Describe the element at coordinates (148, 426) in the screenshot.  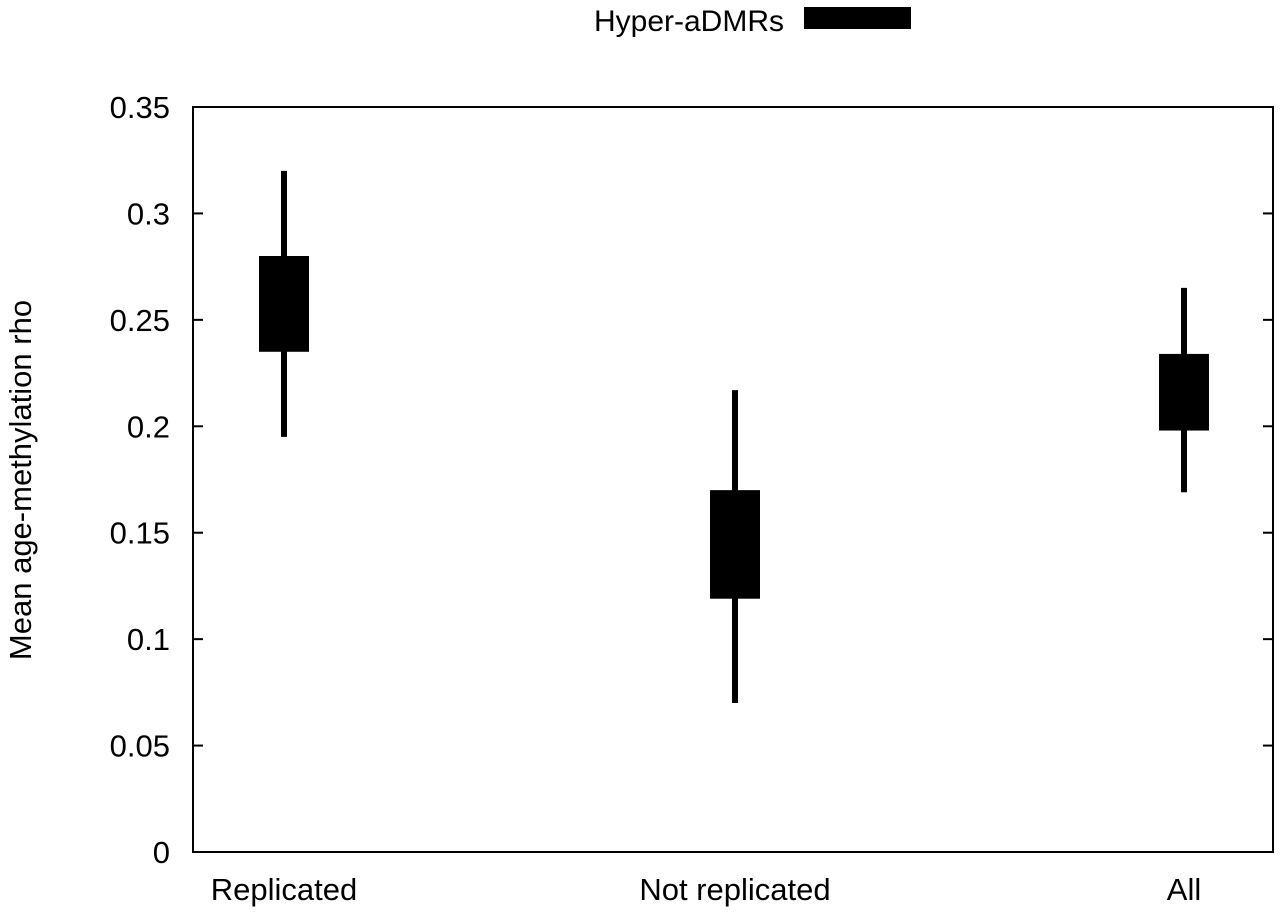
I see `y-tick-label: 0.2` at that location.